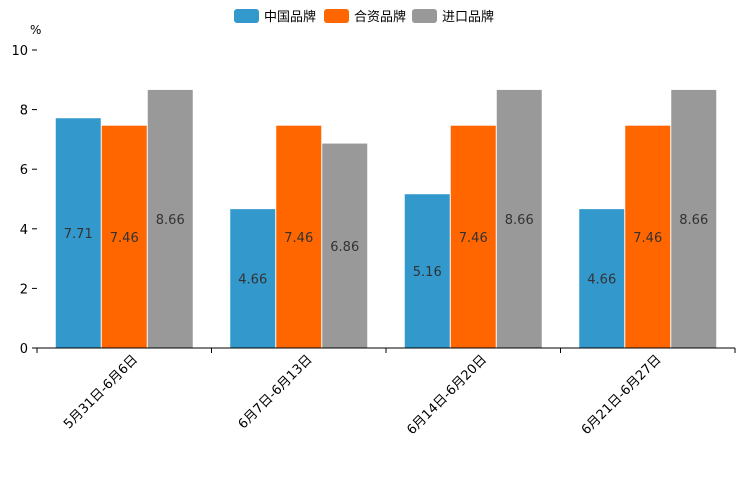 This screenshot has height=496, width=744. I want to click on y-tick-label: 8, so click(24, 111).